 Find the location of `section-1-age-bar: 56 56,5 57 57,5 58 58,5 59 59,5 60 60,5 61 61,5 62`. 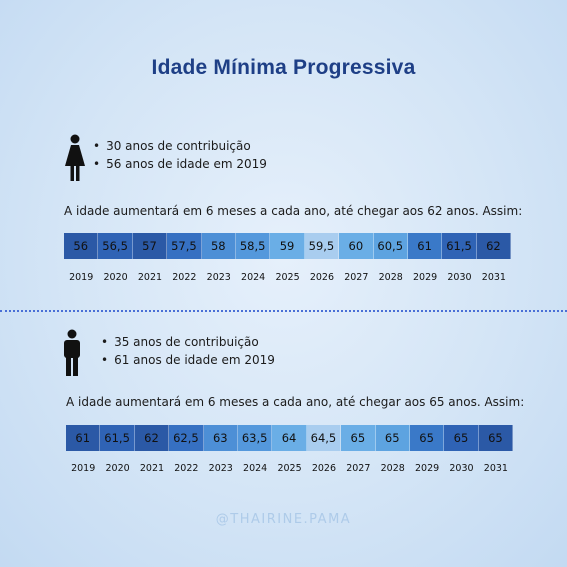

section-1-age-bar: 56 56,5 57 57,5 58 58,5 59 59,5 60 60,5 61 61,5 62 is located at coordinates (288, 246).